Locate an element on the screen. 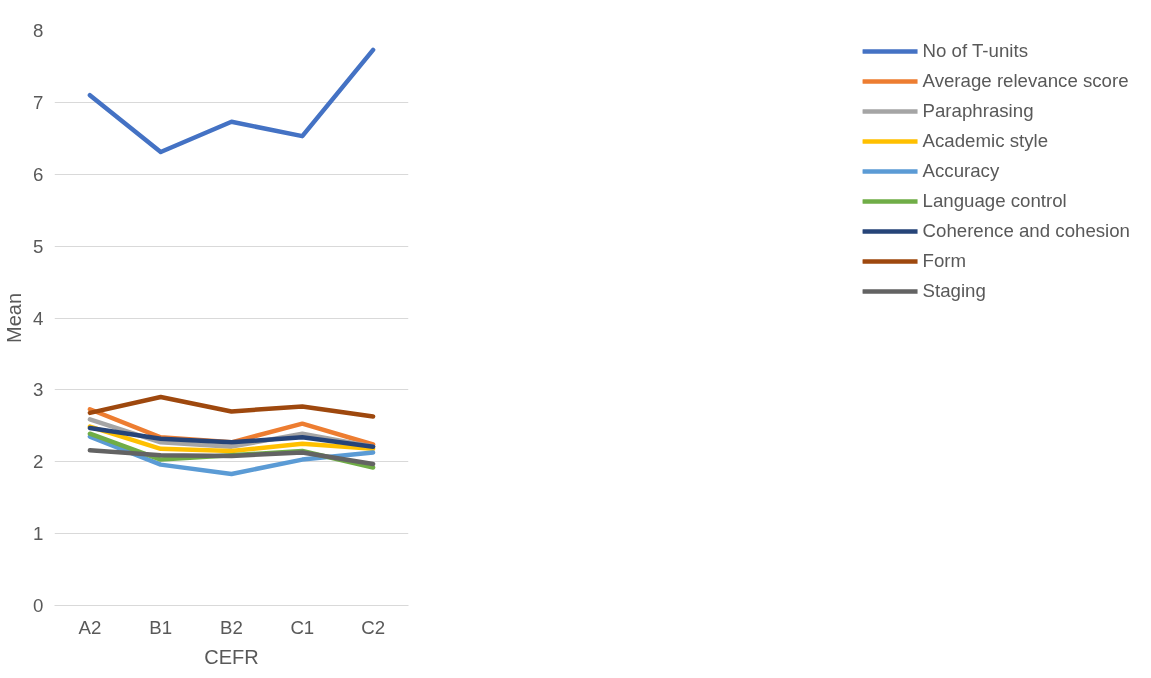  y-tick-label: 3 is located at coordinates (38, 390).